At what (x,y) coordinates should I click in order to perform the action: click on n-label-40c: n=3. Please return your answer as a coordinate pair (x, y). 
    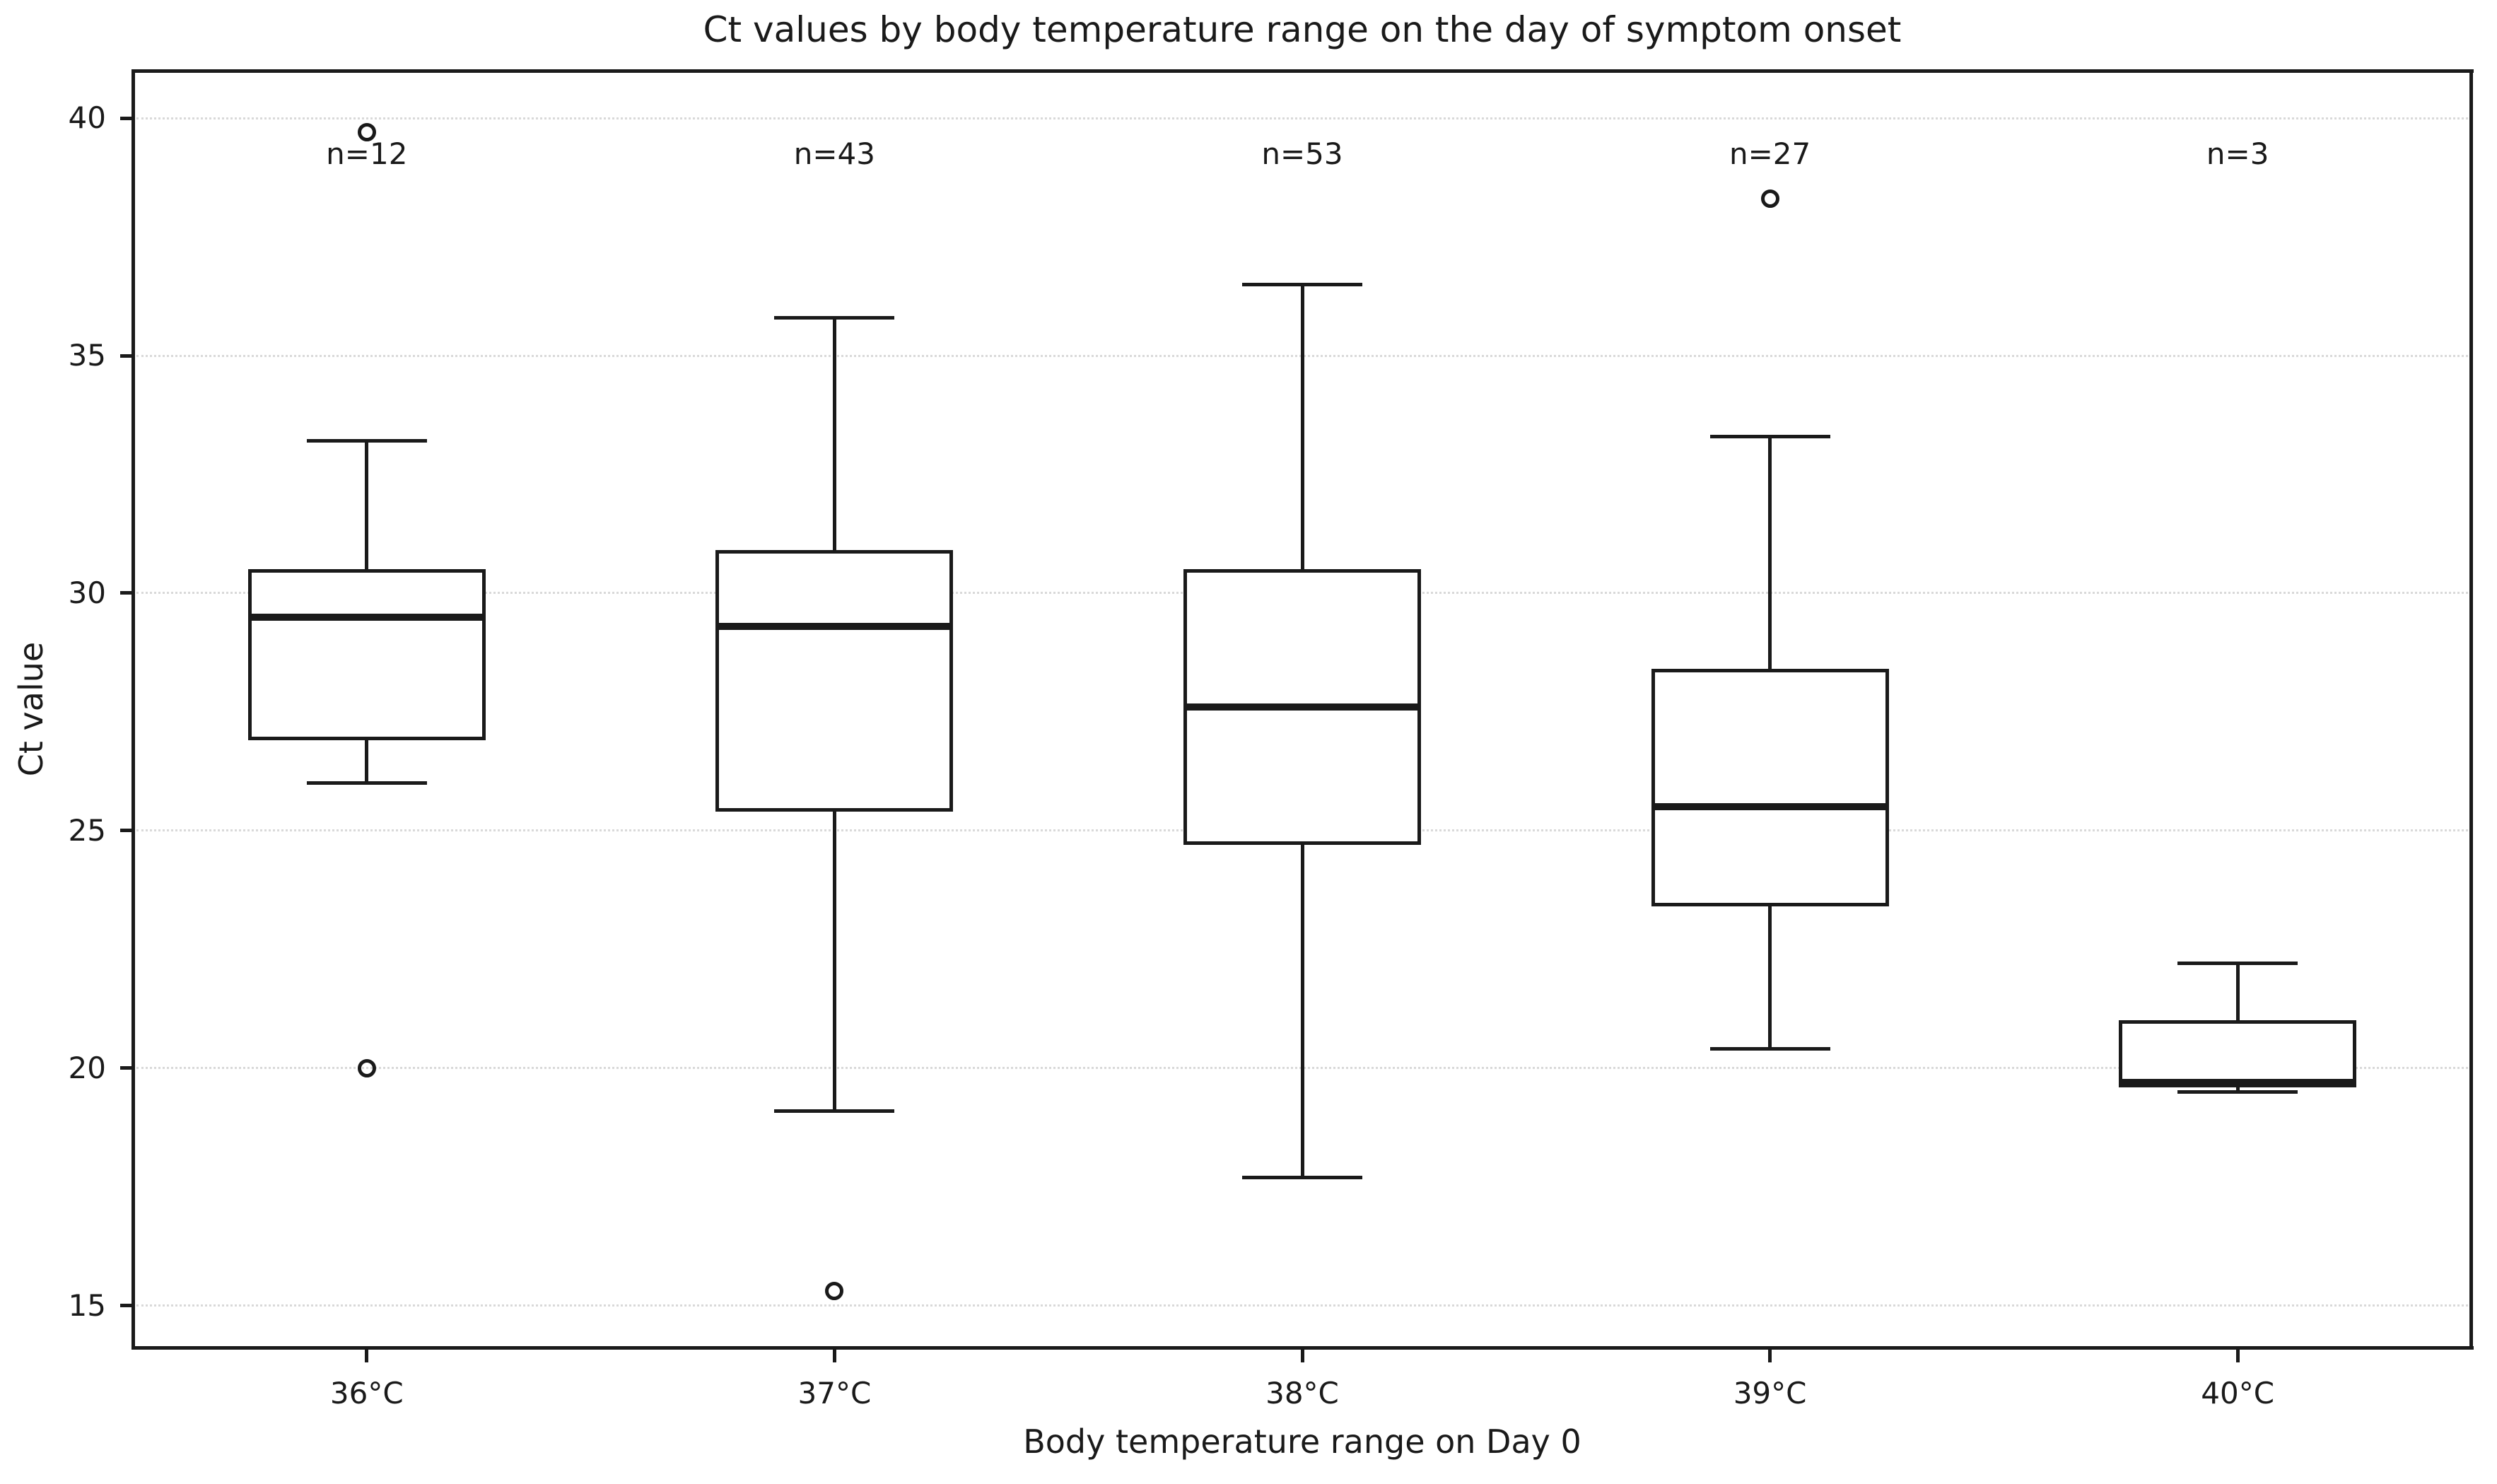
    Looking at the image, I should click on (2237, 153).